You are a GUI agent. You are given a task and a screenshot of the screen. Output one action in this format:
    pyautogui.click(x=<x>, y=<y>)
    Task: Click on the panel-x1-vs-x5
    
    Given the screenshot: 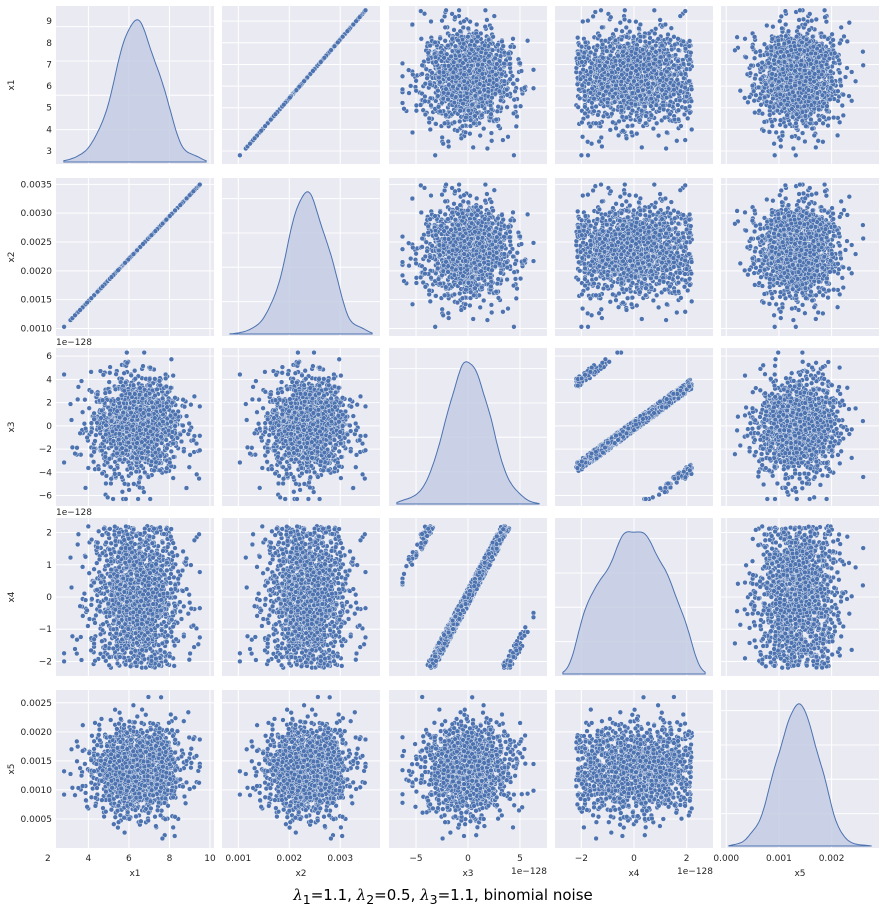 What is the action you would take?
    pyautogui.click(x=800, y=85)
    